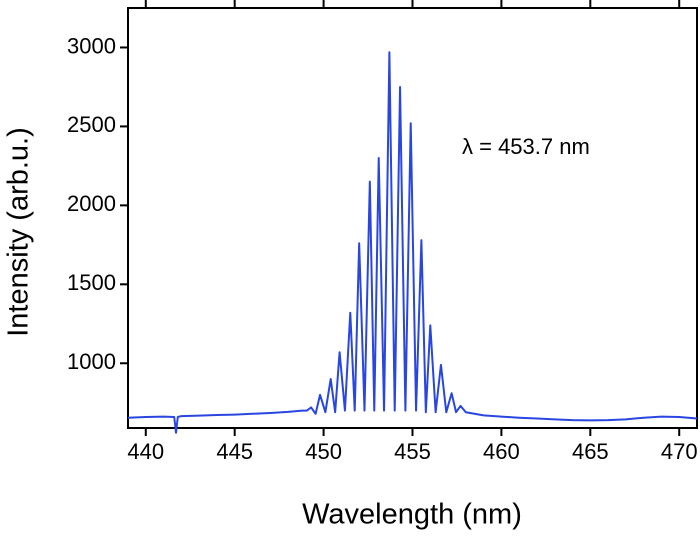  What do you see at coordinates (91, 203) in the screenshot?
I see `y-tick-label: 2000` at bounding box center [91, 203].